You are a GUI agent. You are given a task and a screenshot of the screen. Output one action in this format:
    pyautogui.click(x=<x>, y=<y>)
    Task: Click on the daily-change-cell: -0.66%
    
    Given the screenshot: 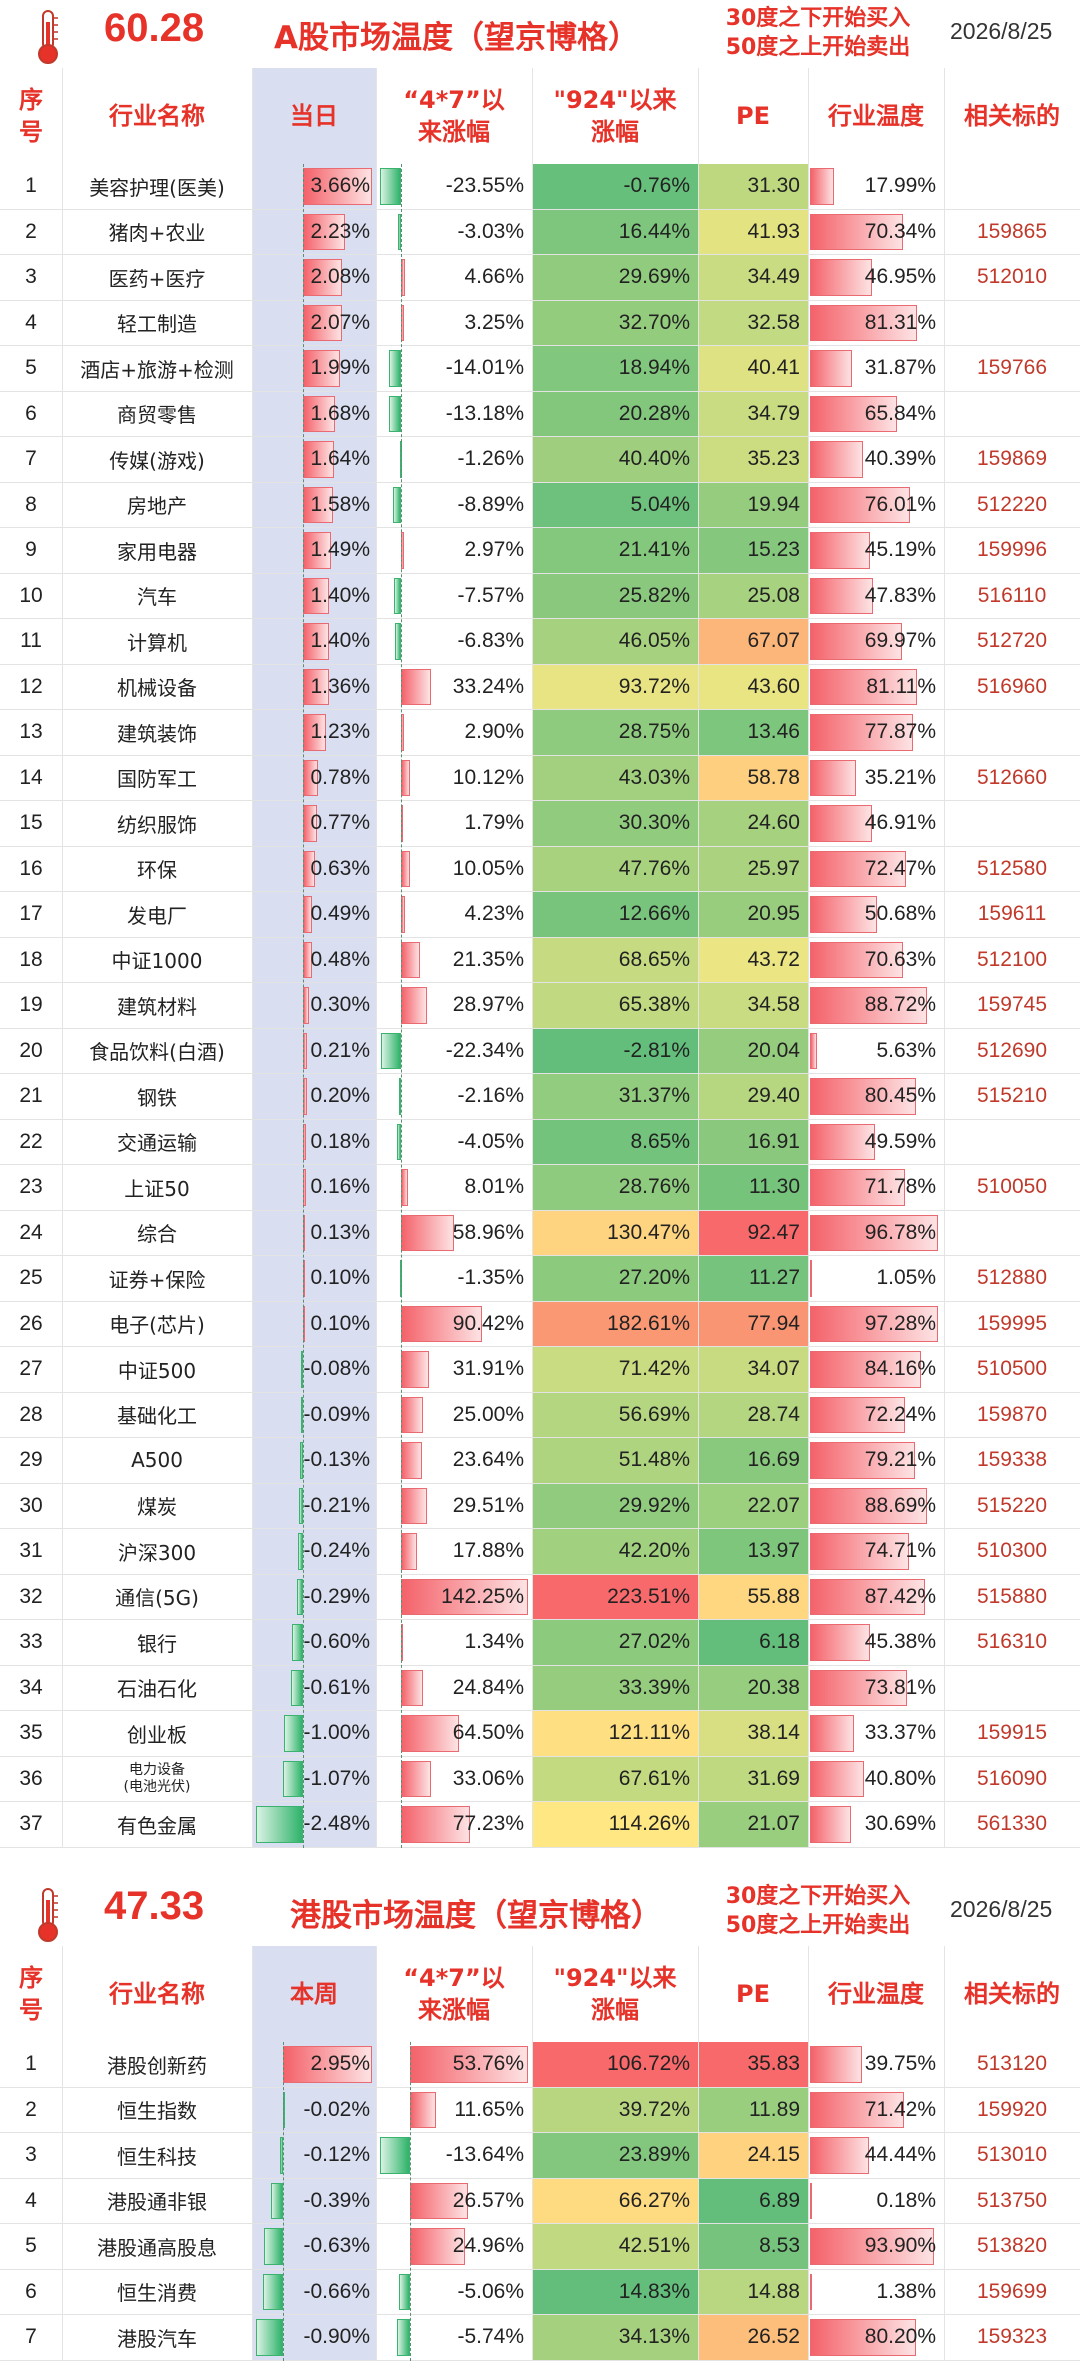 What is the action you would take?
    pyautogui.click(x=314, y=2292)
    